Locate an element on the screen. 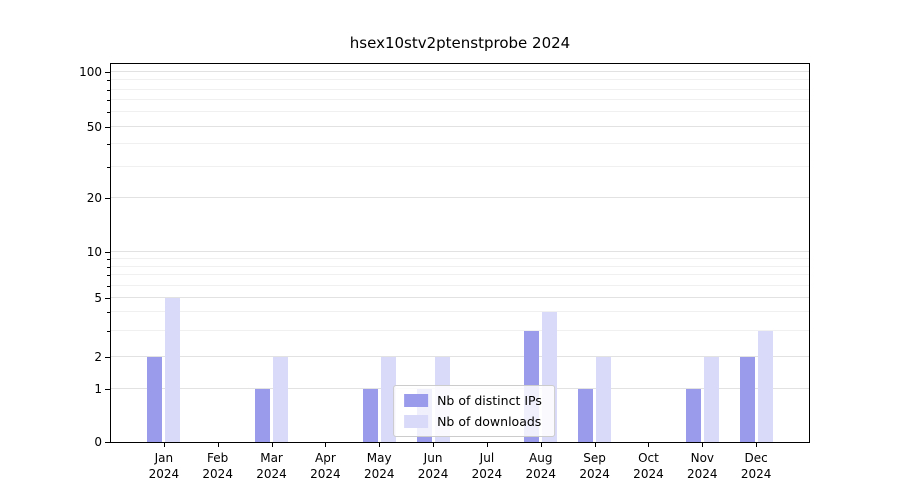  x-tick-month: Oct is located at coordinates (648, 458).